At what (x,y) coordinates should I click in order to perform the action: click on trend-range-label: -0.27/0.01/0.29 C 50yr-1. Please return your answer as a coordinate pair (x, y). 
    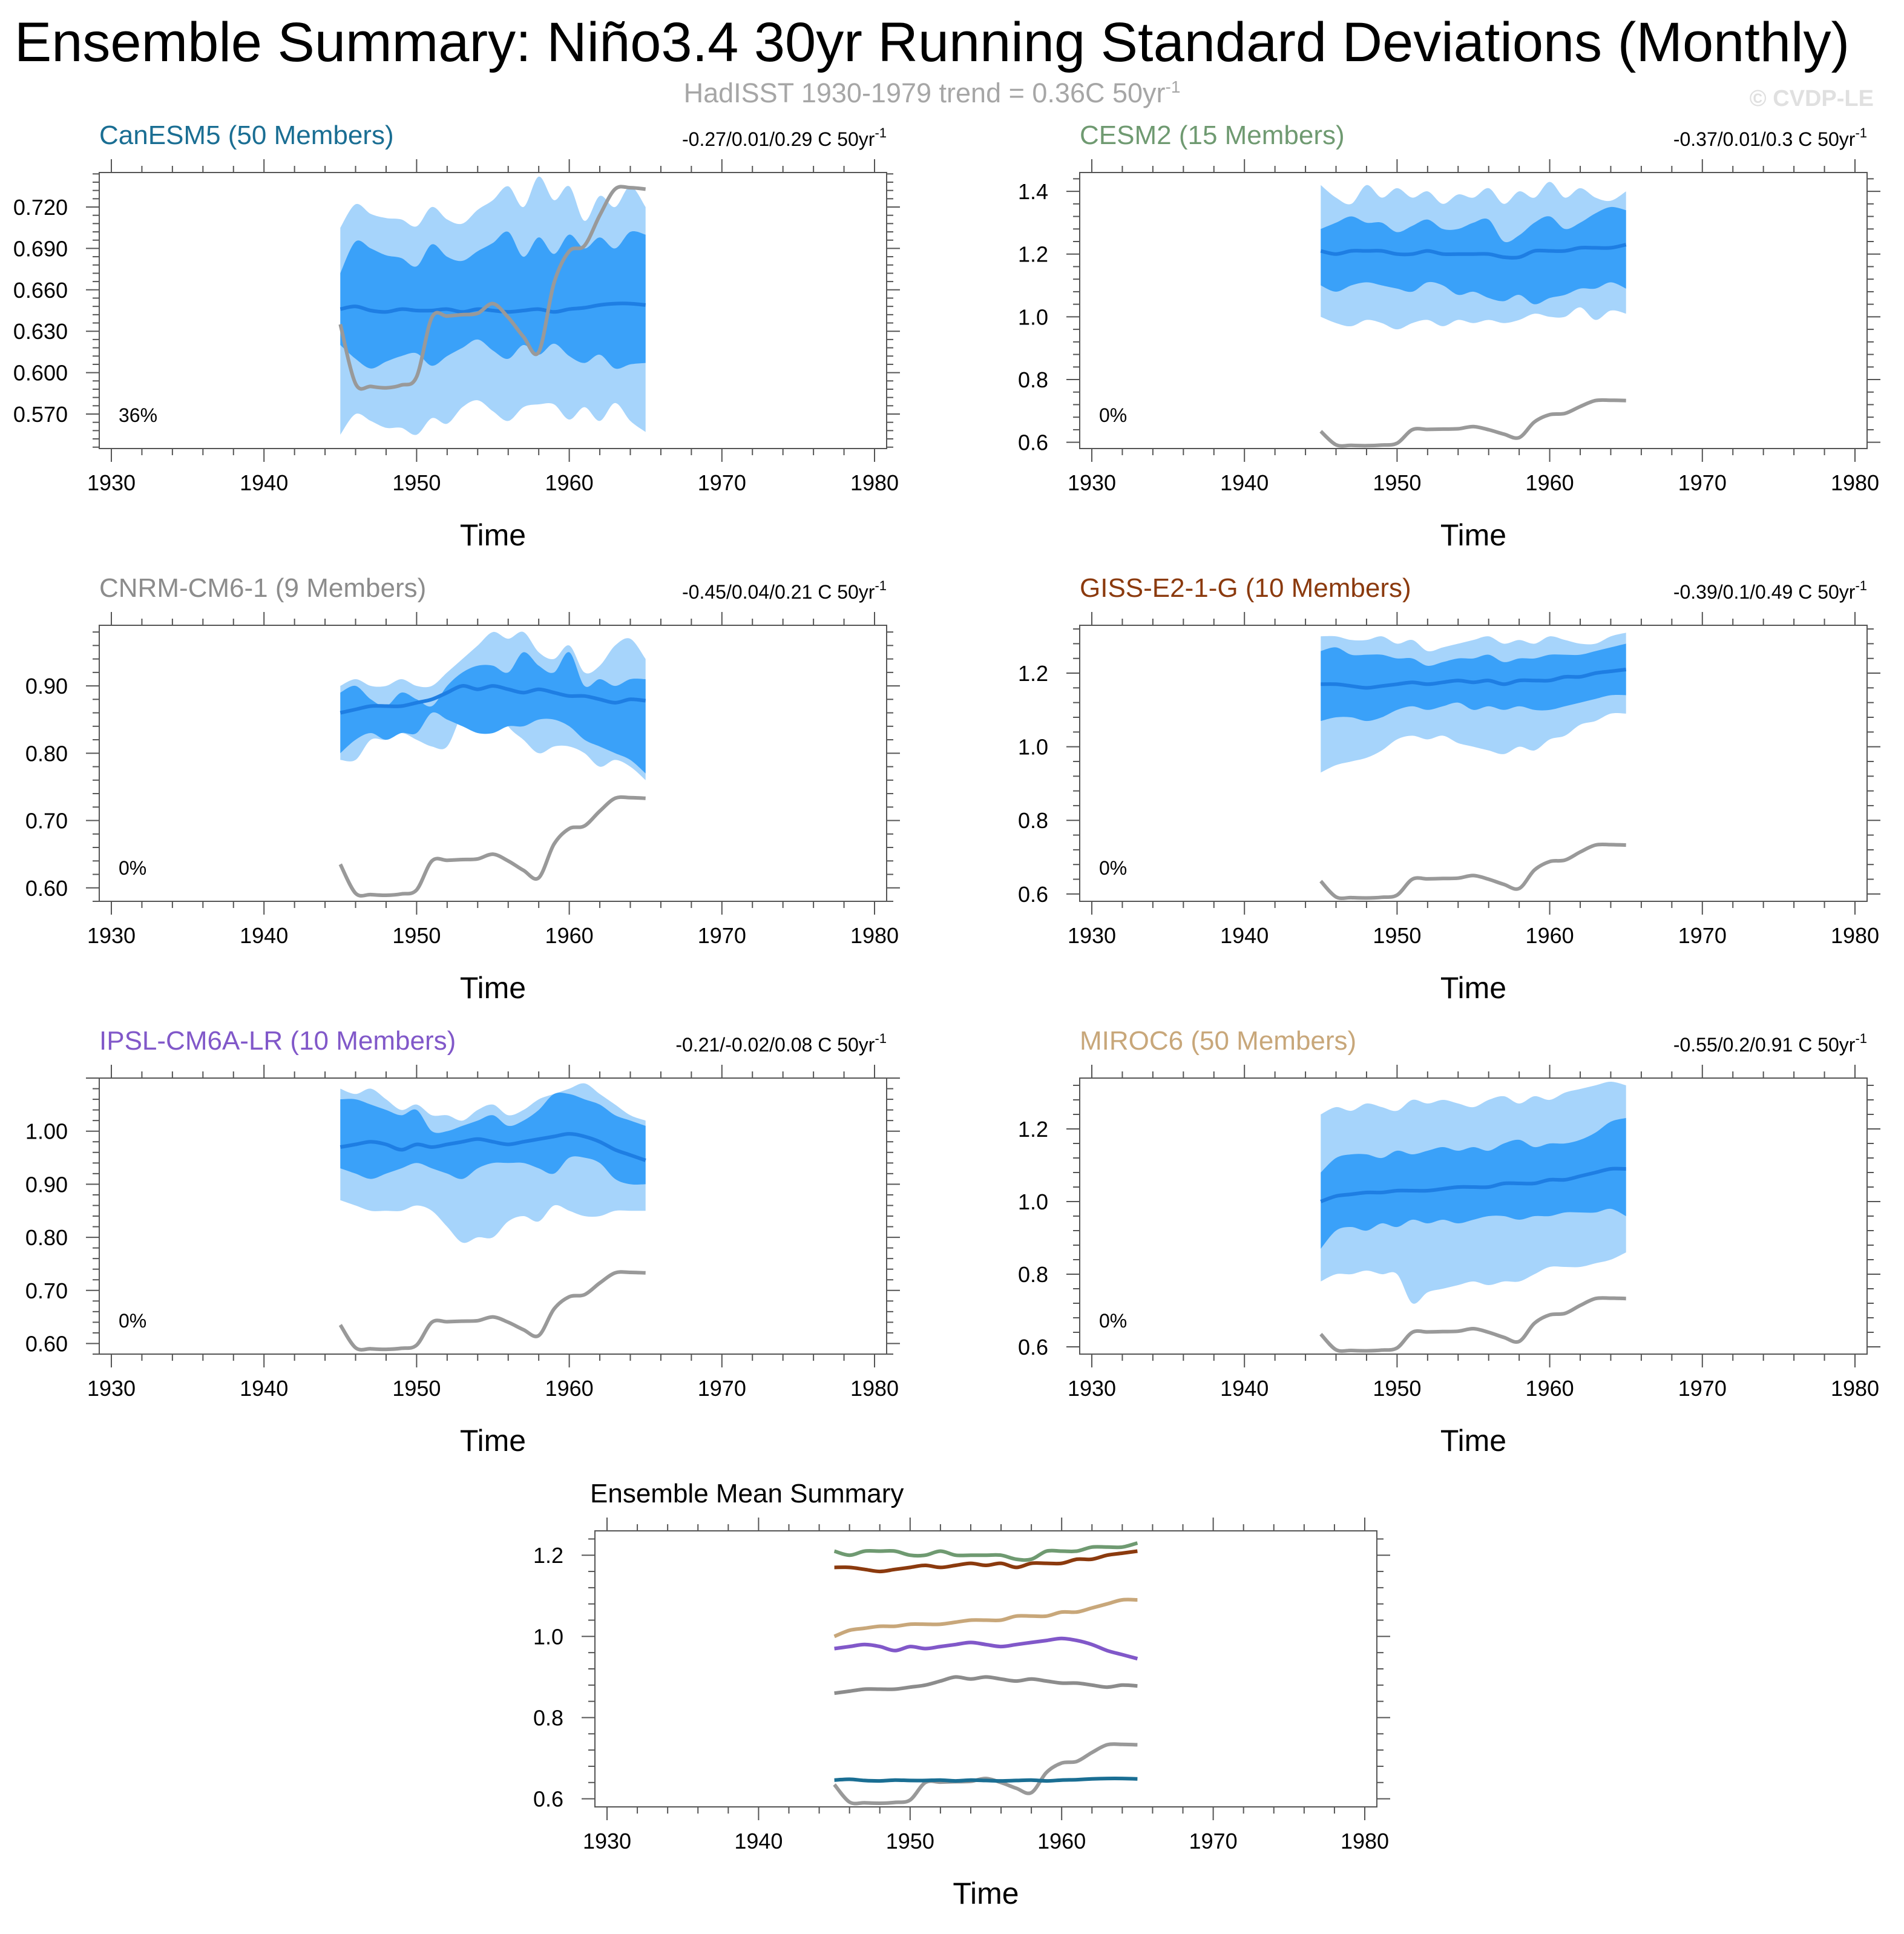
    Looking at the image, I should click on (784, 137).